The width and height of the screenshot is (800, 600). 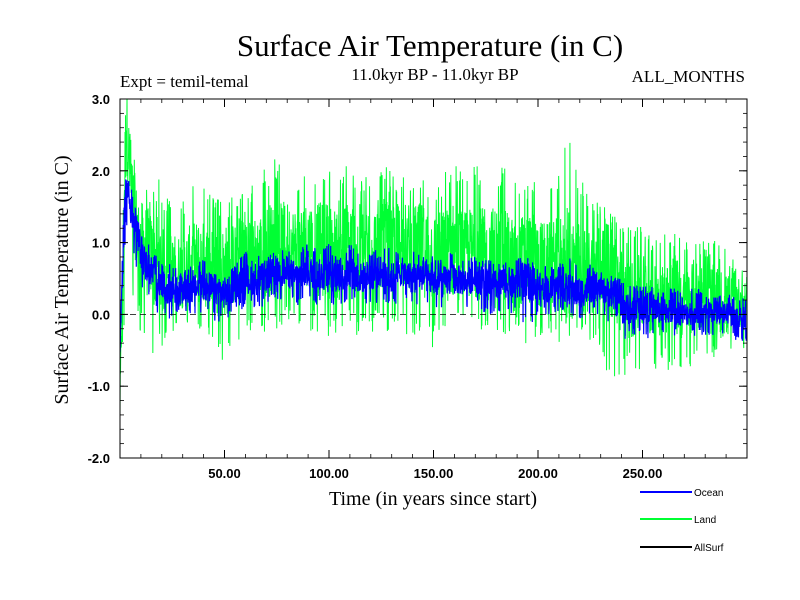 What do you see at coordinates (224, 473) in the screenshot?
I see `x-tick-label: 50.00` at bounding box center [224, 473].